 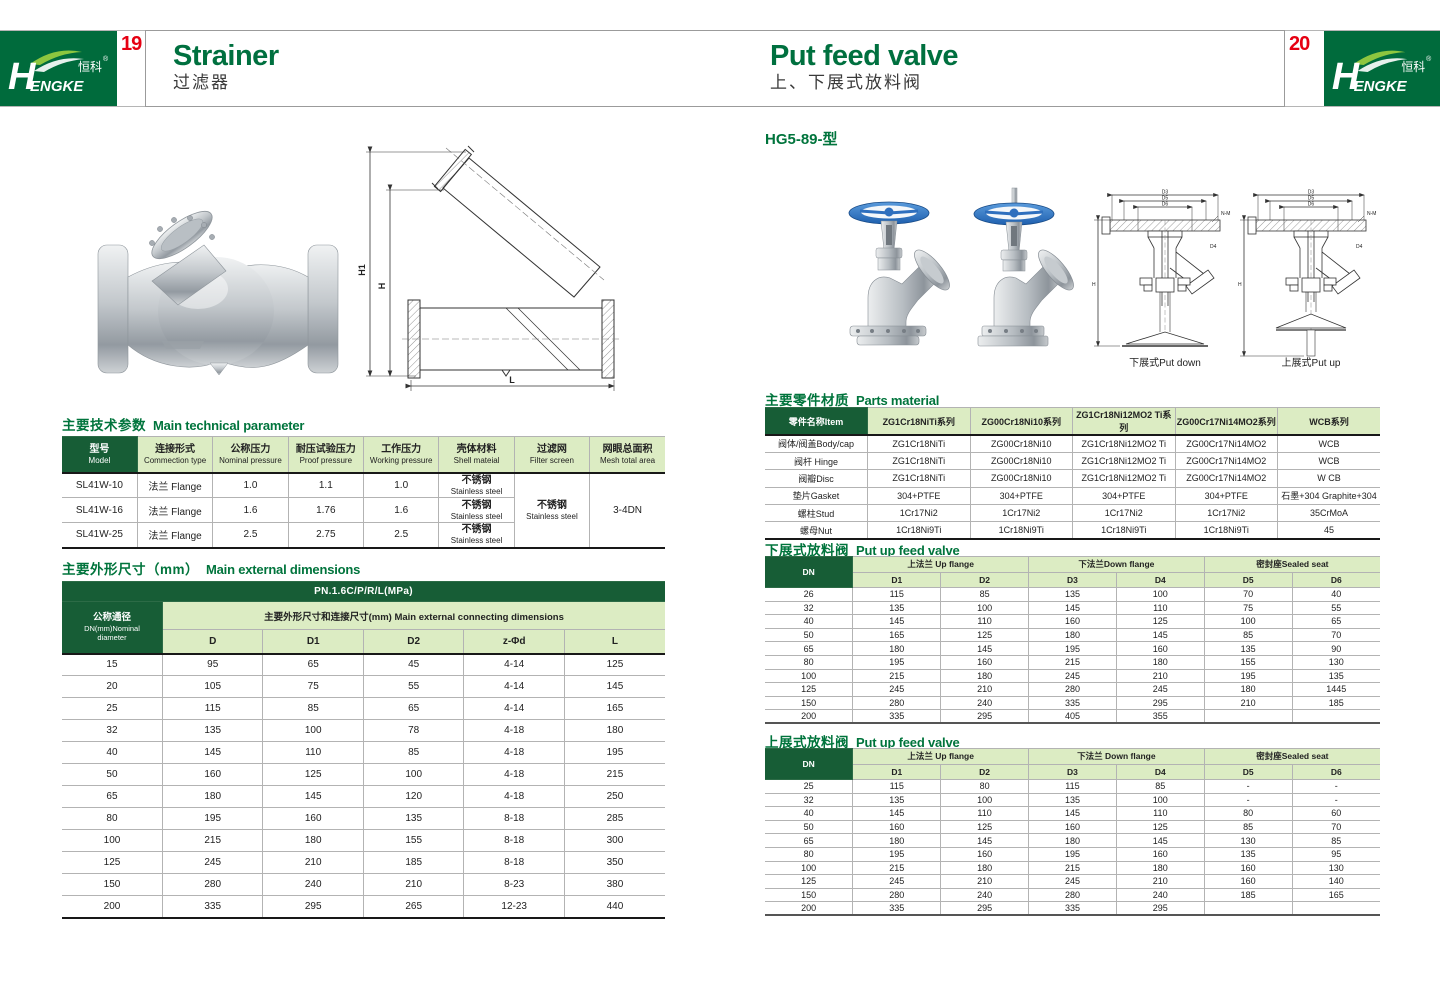 What do you see at coordinates (413, 884) in the screenshot?
I see `cell: 210` at bounding box center [413, 884].